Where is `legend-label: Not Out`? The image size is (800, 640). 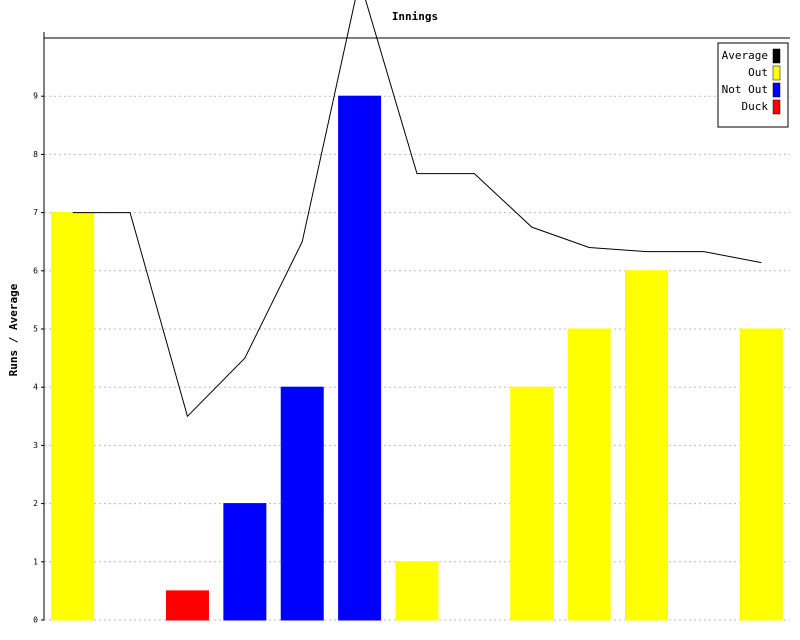
legend-label: Not Out is located at coordinates (745, 89).